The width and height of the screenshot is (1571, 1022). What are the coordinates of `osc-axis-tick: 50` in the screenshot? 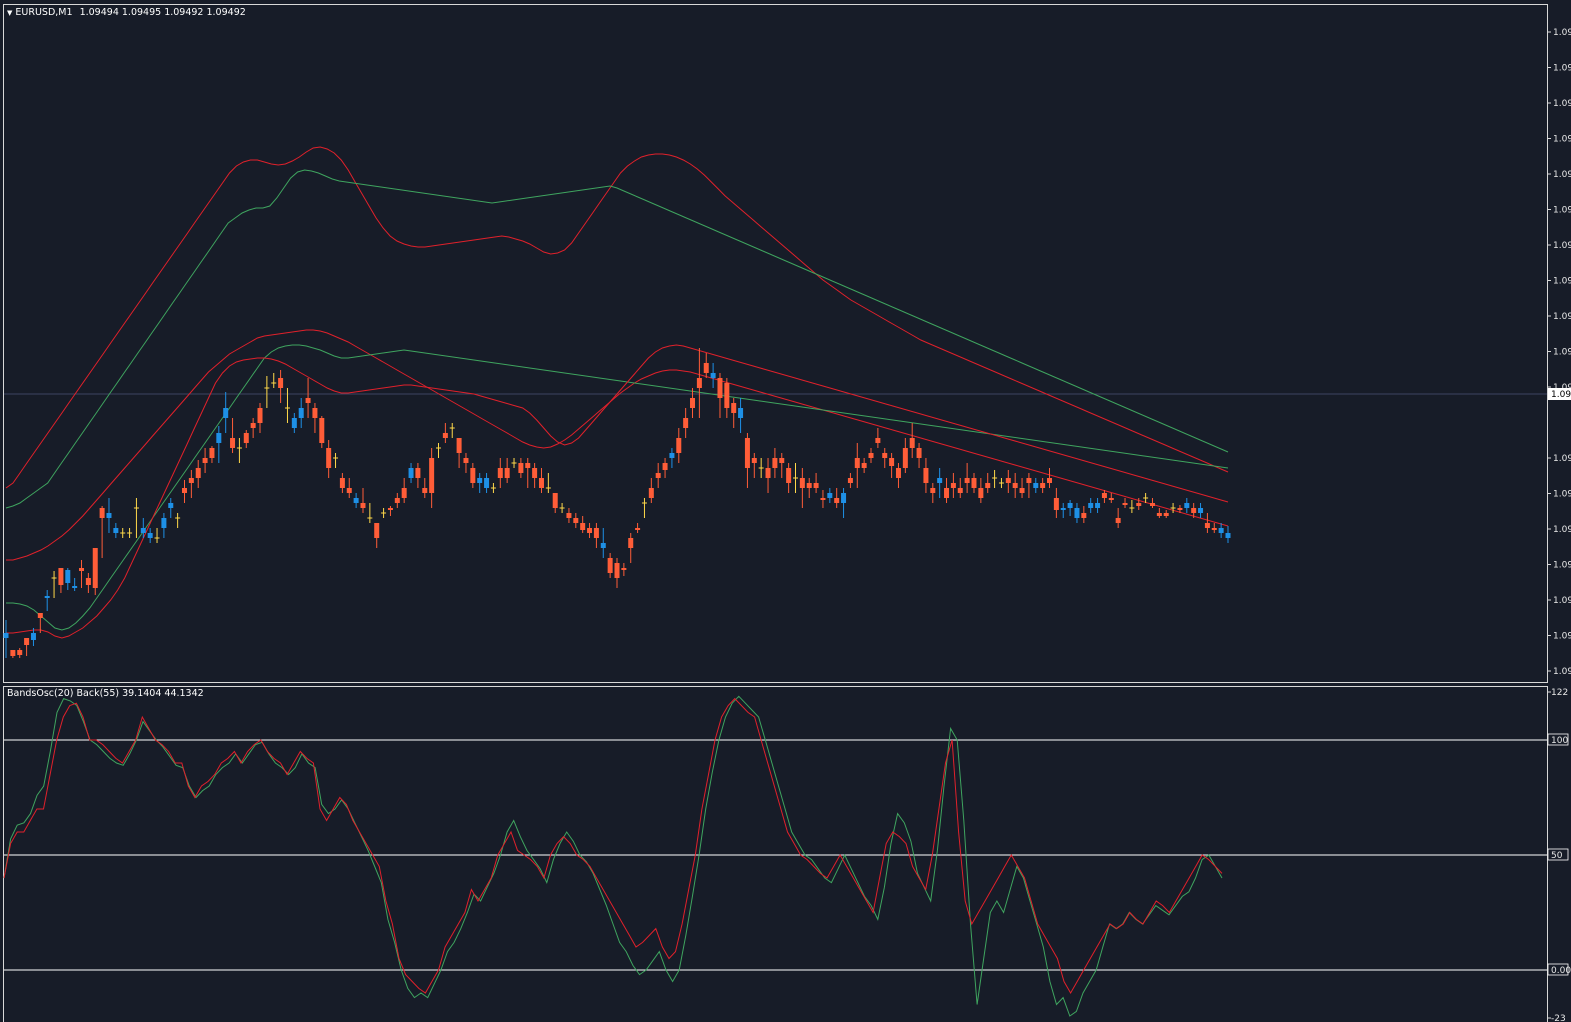 It's located at (1558, 854).